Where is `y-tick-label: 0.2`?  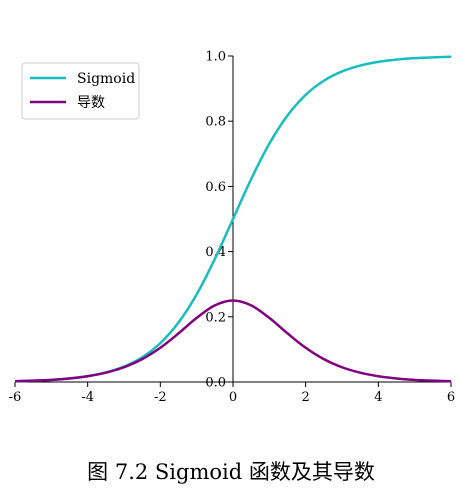
y-tick-label: 0.2 is located at coordinates (215, 317).